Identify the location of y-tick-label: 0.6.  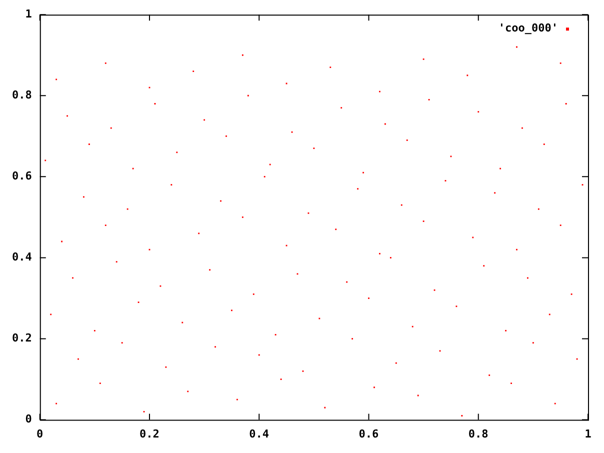
(22, 176).